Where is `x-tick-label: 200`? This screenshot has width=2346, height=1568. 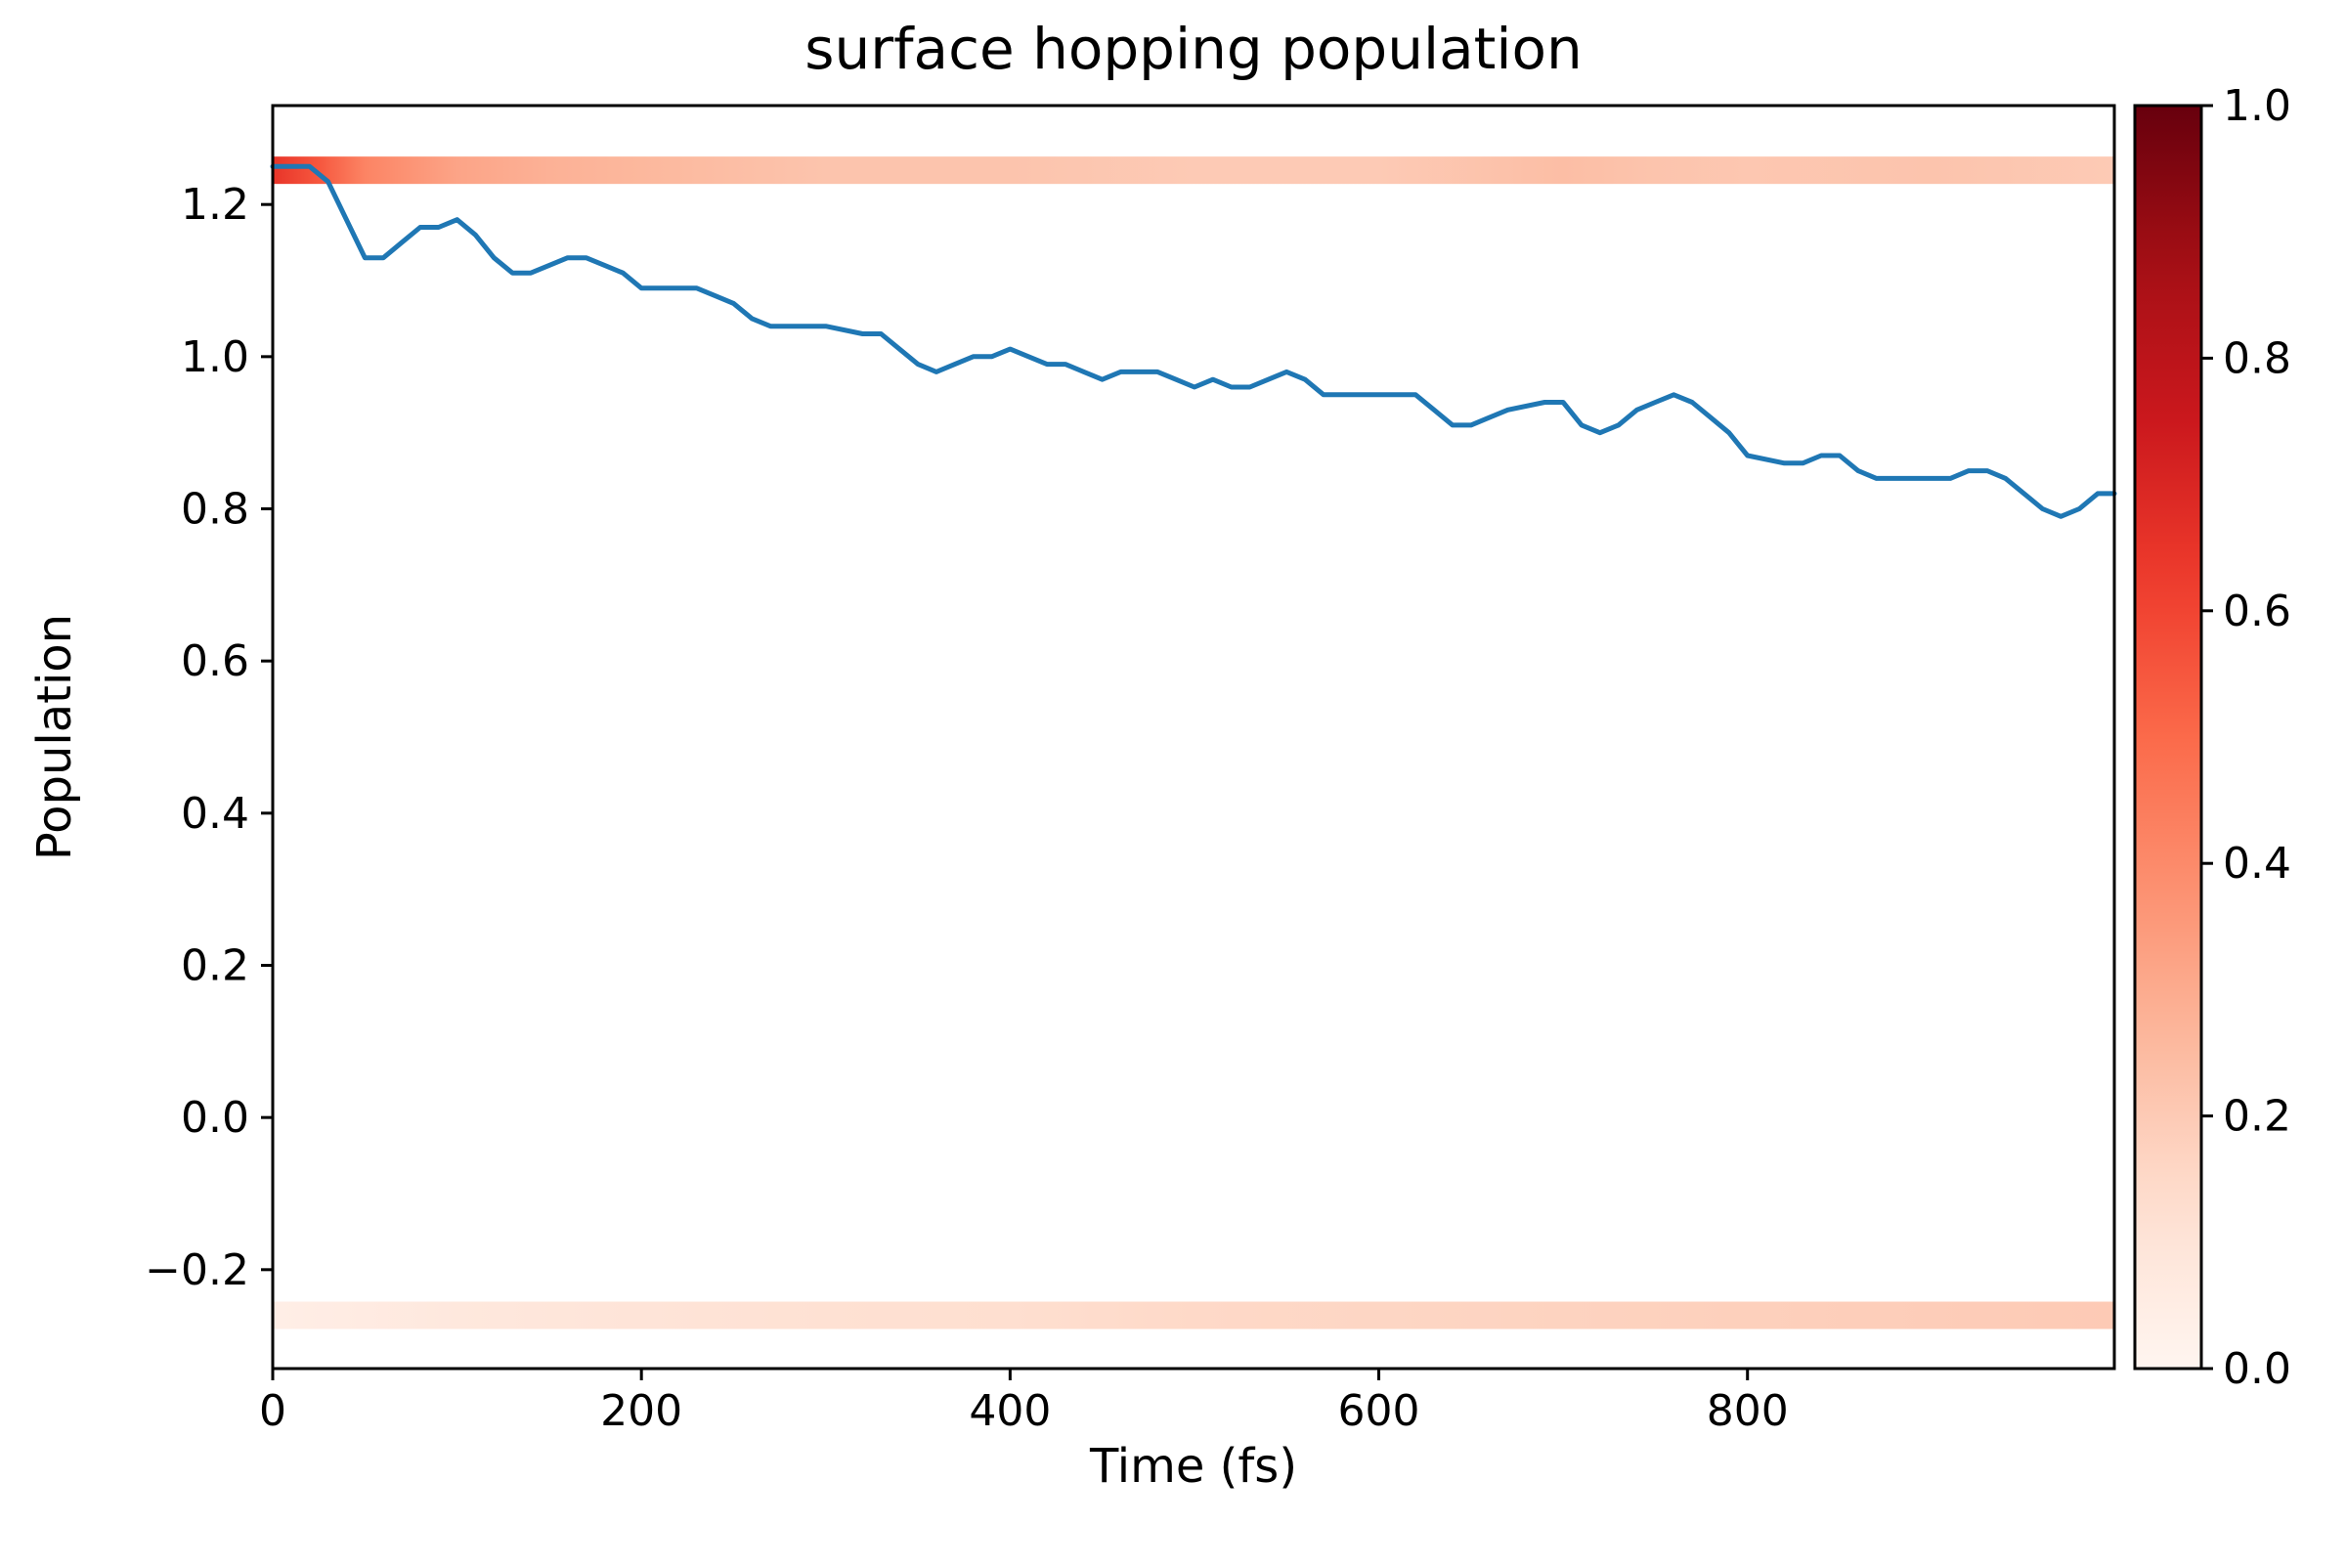 x-tick-label: 200 is located at coordinates (641, 1411).